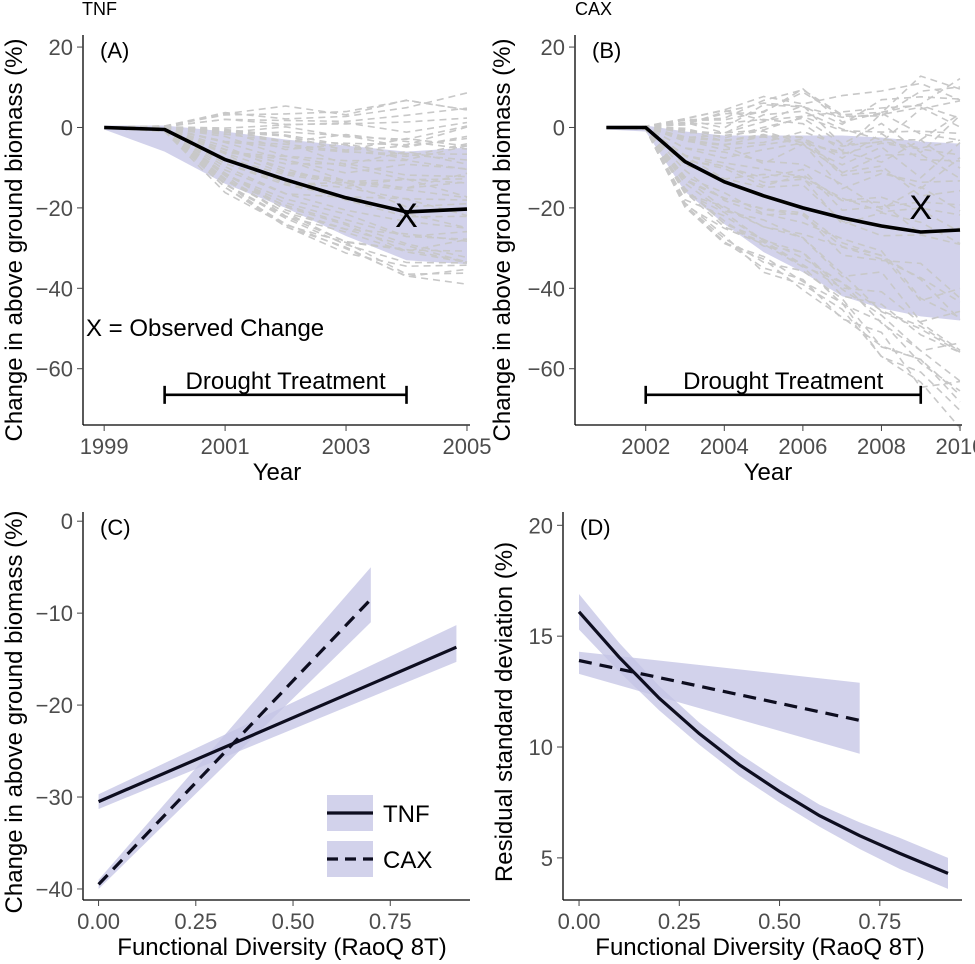 The width and height of the screenshot is (975, 964). I want to click on panel-d-band-layer, so click(763, 741).